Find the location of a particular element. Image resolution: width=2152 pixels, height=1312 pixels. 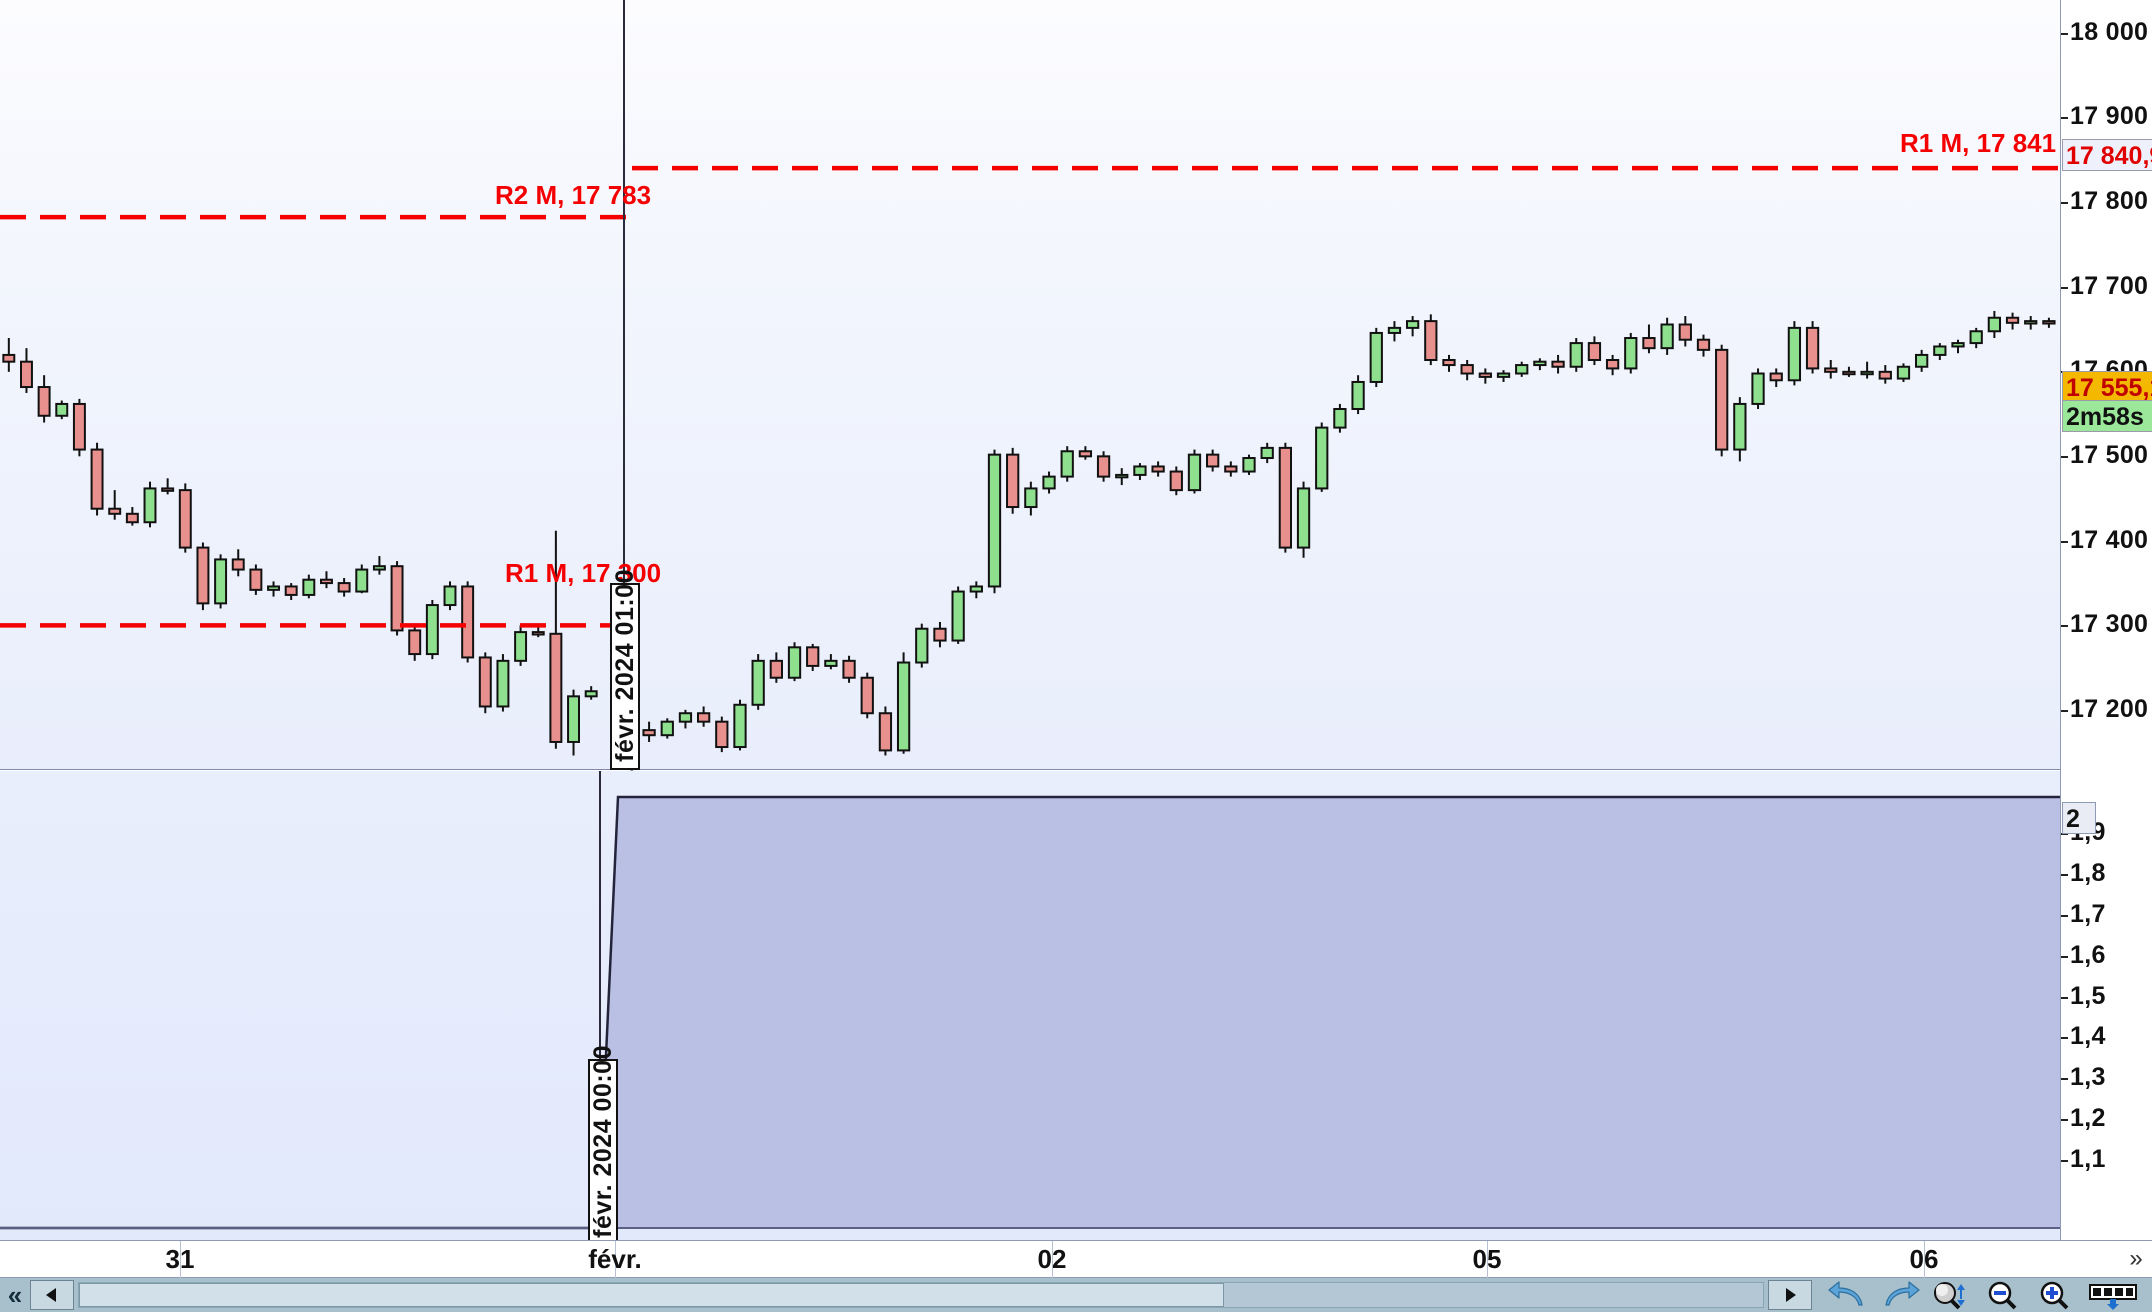

price-tick-label: 18 000 is located at coordinates (2109, 31).